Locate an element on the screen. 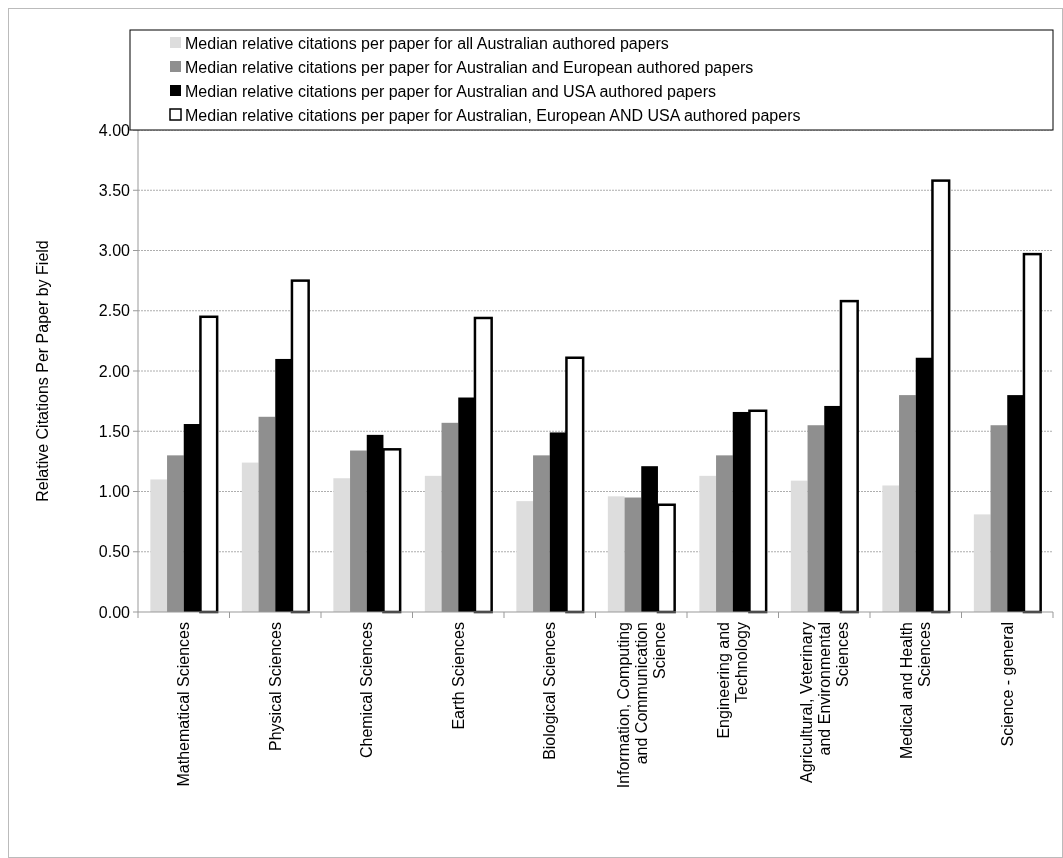 Image resolution: width=1063 pixels, height=858 pixels. x-tick-label: Science - general is located at coordinates (1007, 684).